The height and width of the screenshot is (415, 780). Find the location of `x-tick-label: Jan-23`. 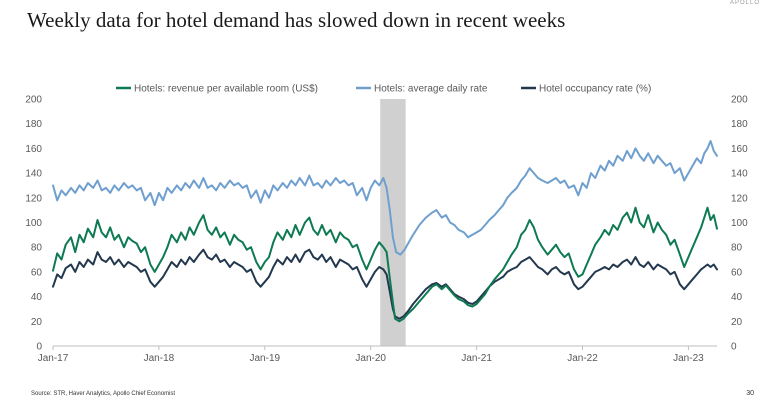

x-tick-label: Jan-23 is located at coordinates (688, 358).